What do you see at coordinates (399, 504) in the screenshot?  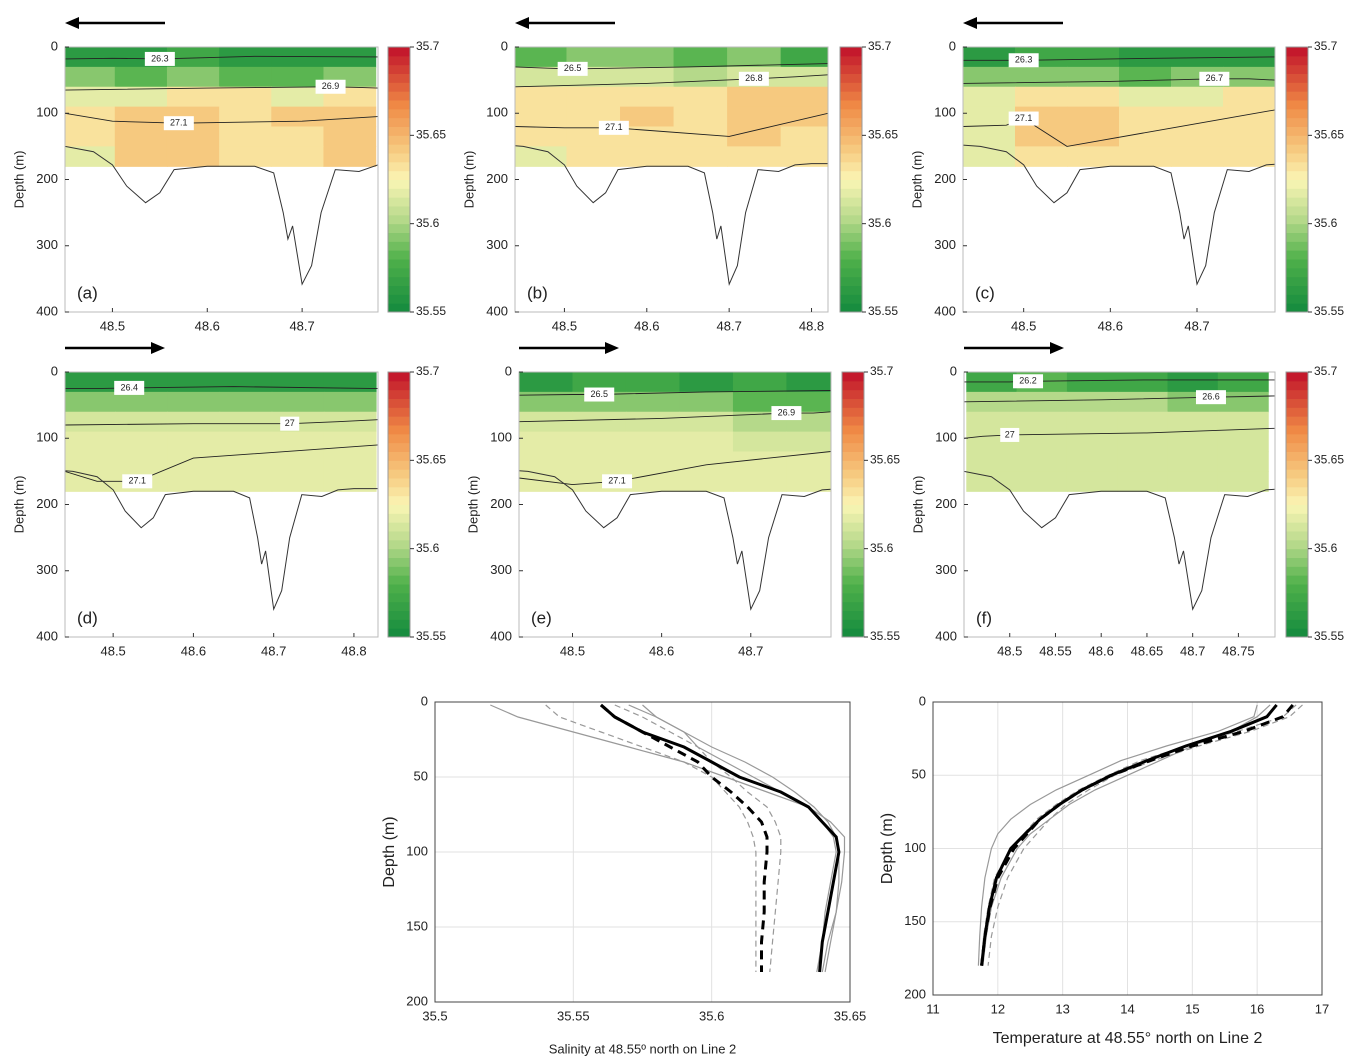 I see `colorbar-frame` at bounding box center [399, 504].